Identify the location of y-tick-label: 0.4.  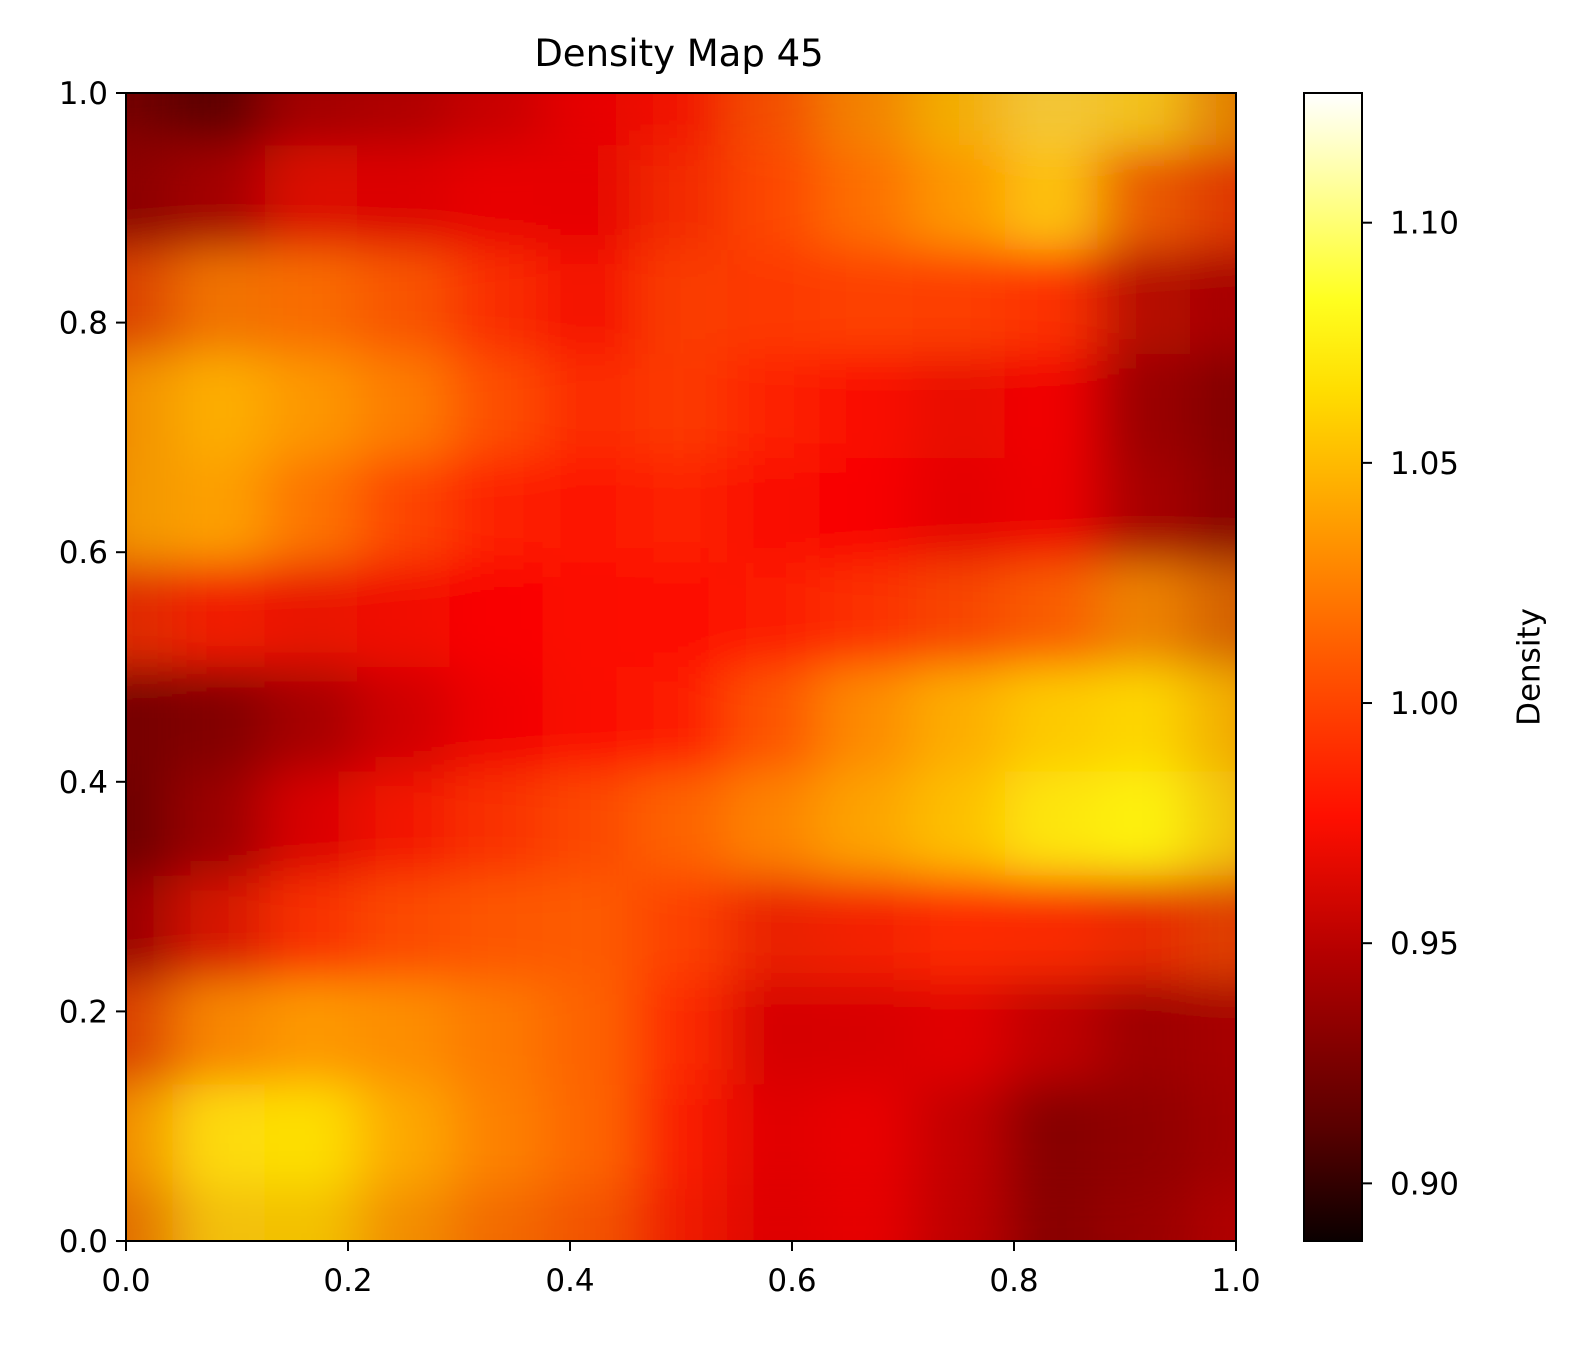
(83, 783).